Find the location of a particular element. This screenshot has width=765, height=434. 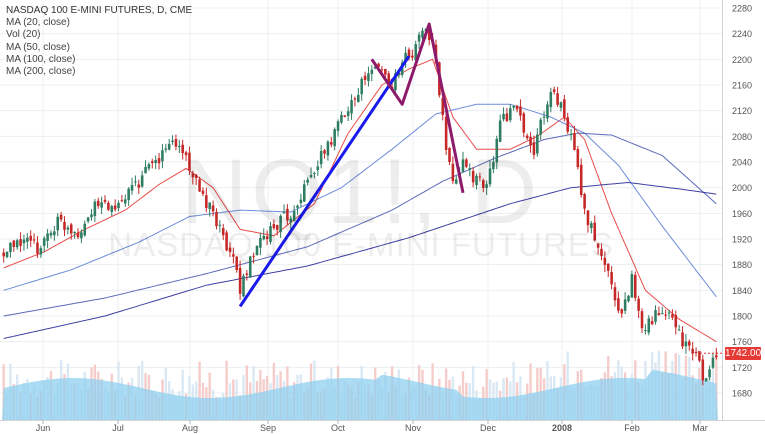

price-tick-label: 1920 is located at coordinates (742, 240).